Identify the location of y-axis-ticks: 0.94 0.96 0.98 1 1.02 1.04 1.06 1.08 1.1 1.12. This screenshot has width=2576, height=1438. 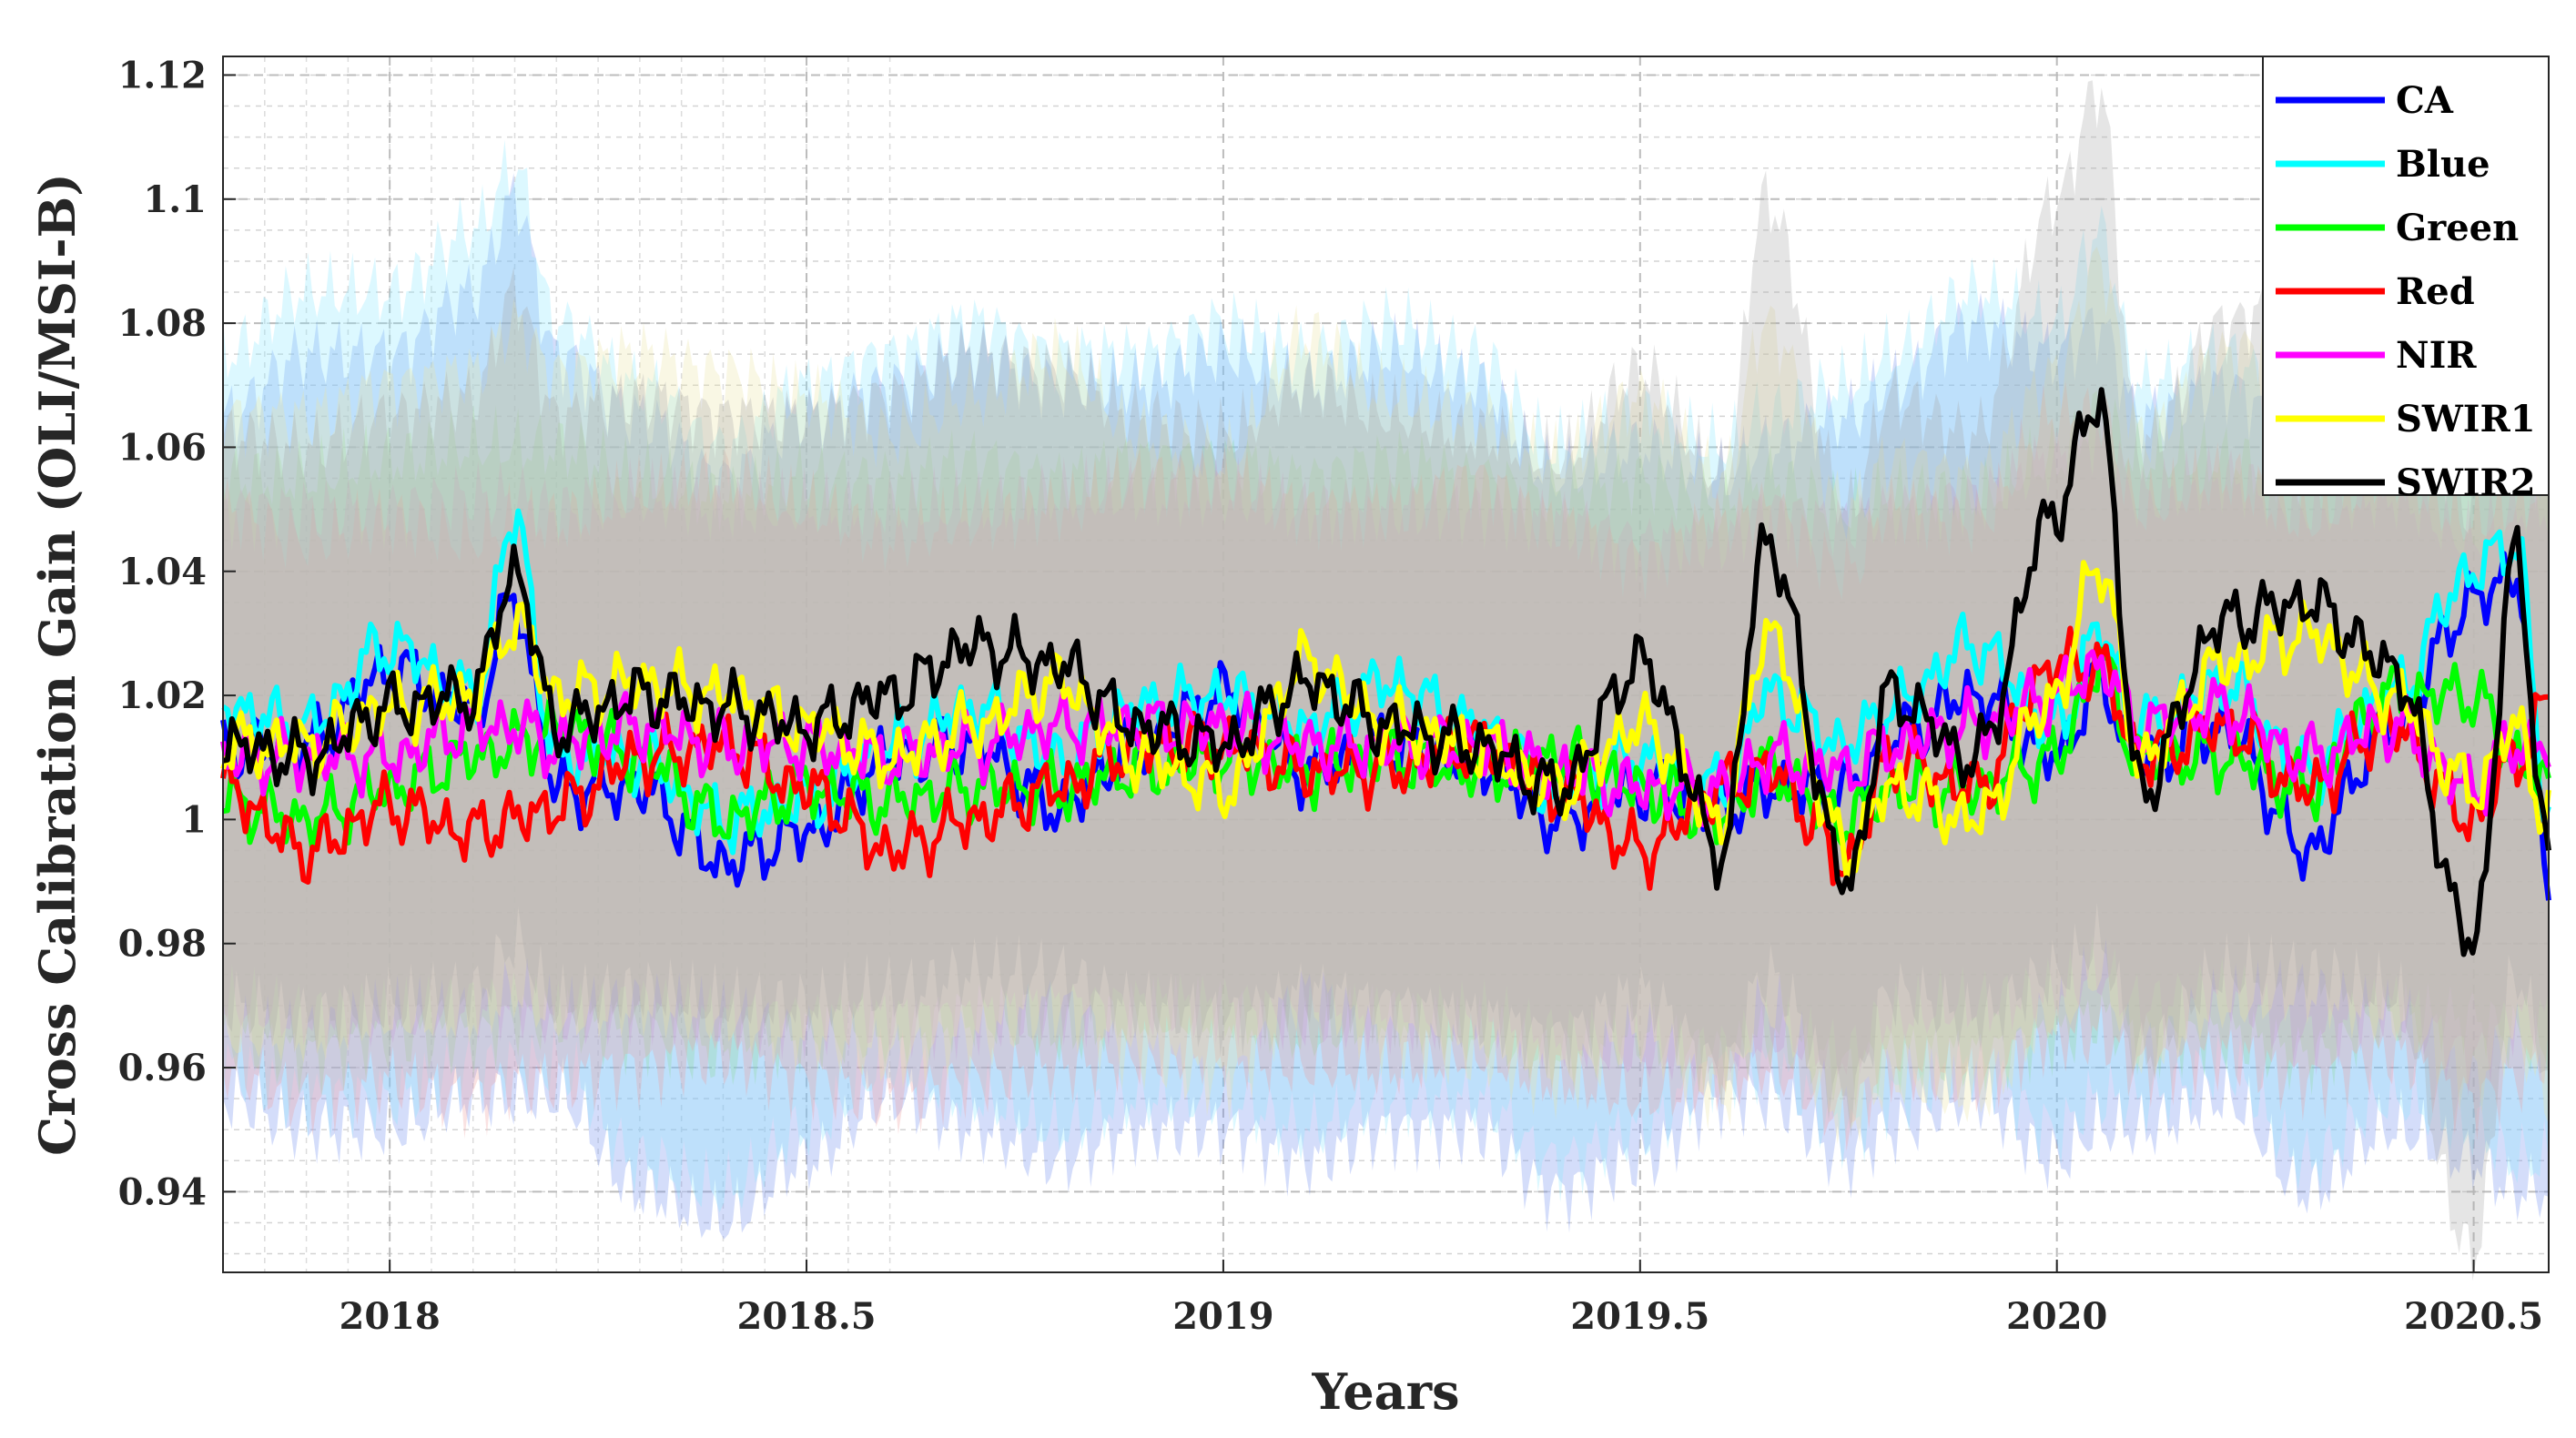
(177, 633).